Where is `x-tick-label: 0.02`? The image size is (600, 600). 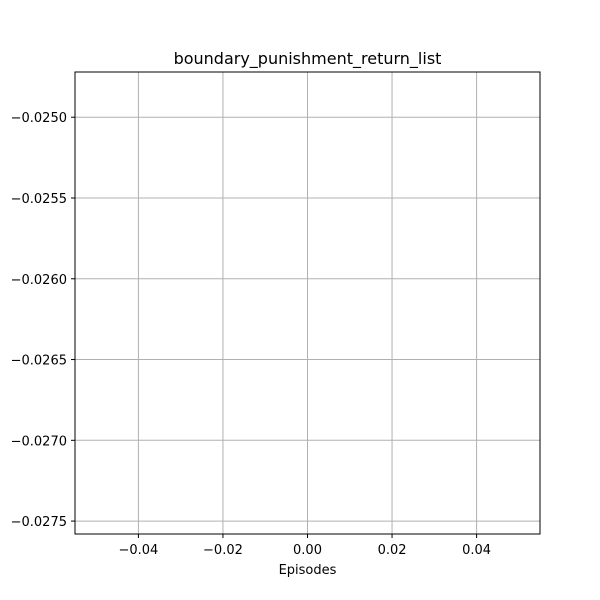
x-tick-label: 0.02 is located at coordinates (392, 550).